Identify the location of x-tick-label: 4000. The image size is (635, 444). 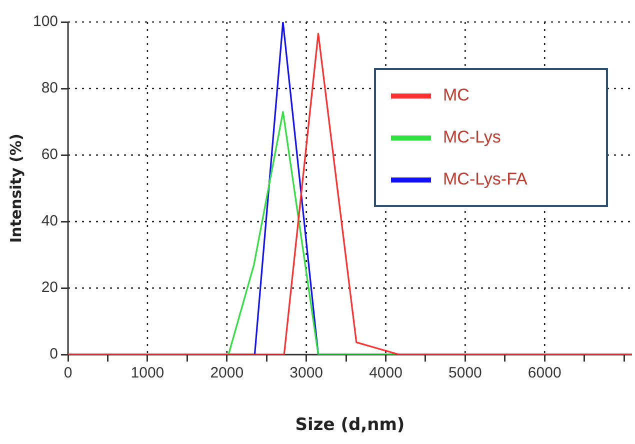
(385, 373).